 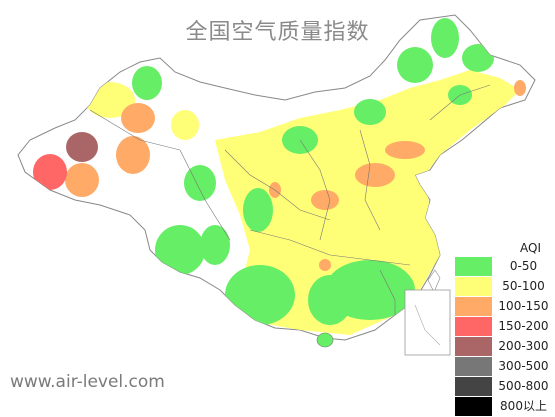 I want to click on legend-label: 0-50, so click(x=523, y=266).